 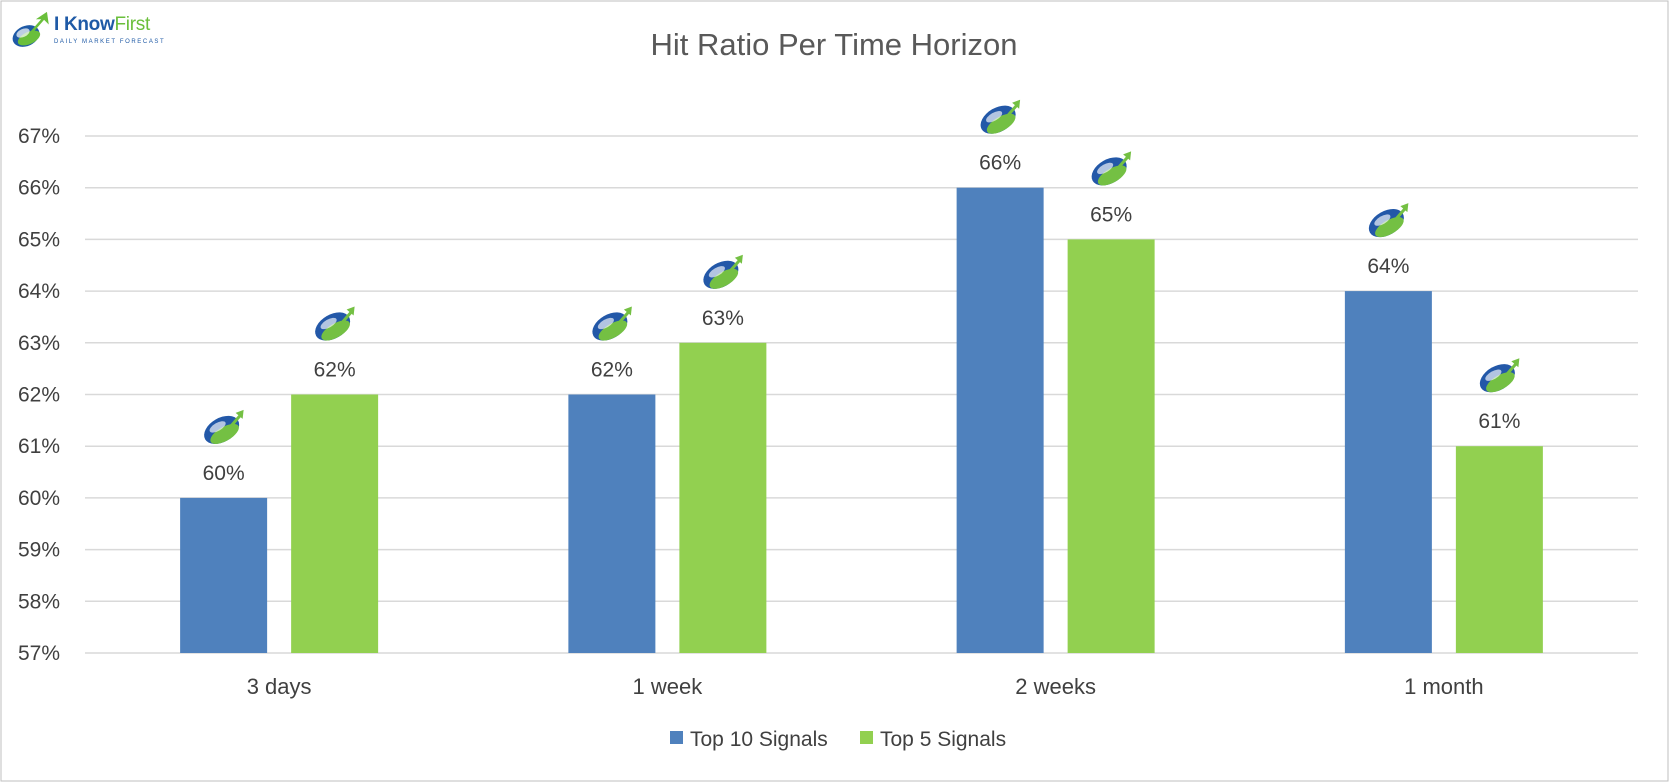 What do you see at coordinates (1444, 686) in the screenshot?
I see `x-tick-label: 1 month` at bounding box center [1444, 686].